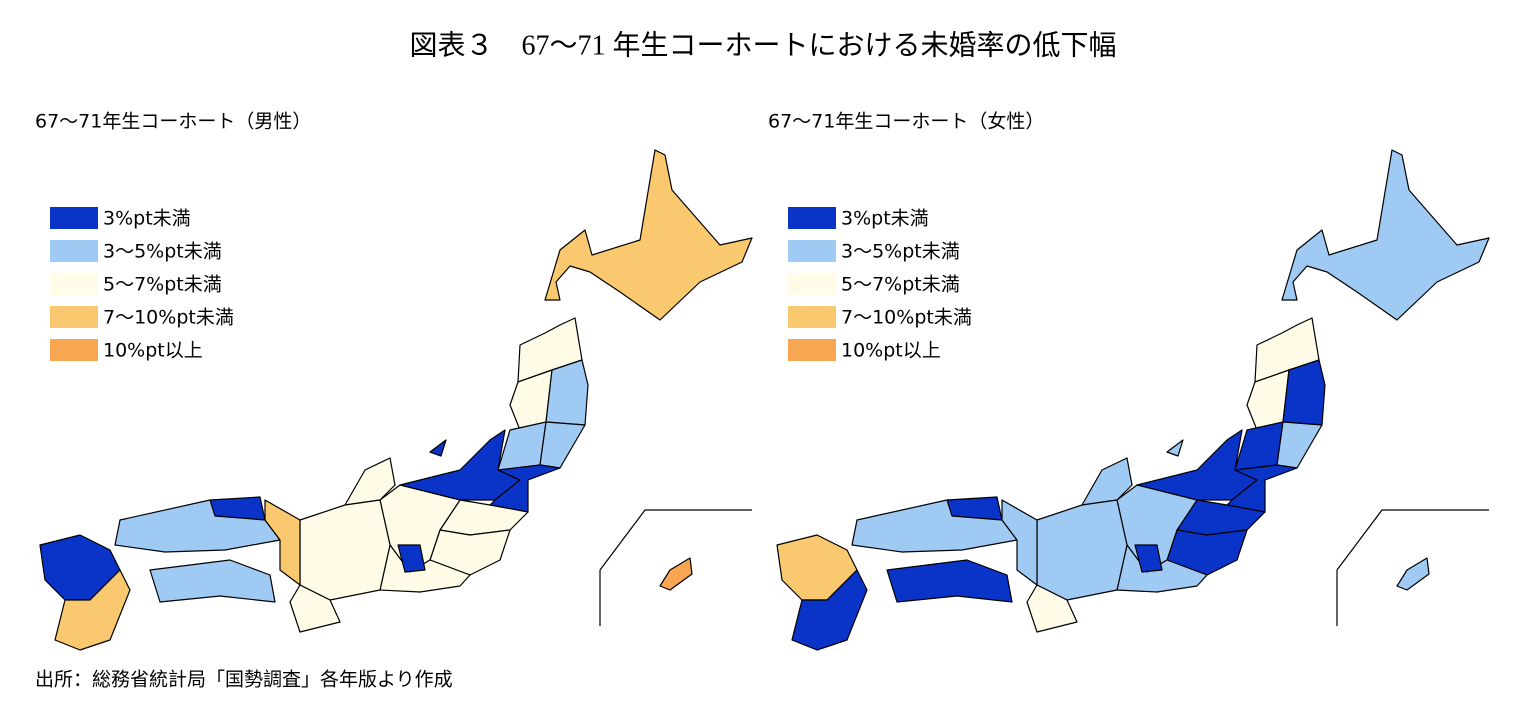 The image size is (1527, 712). What do you see at coordinates (906, 122) in the screenshot?
I see `map-title: 67～71年生コーホート（女性）` at bounding box center [906, 122].